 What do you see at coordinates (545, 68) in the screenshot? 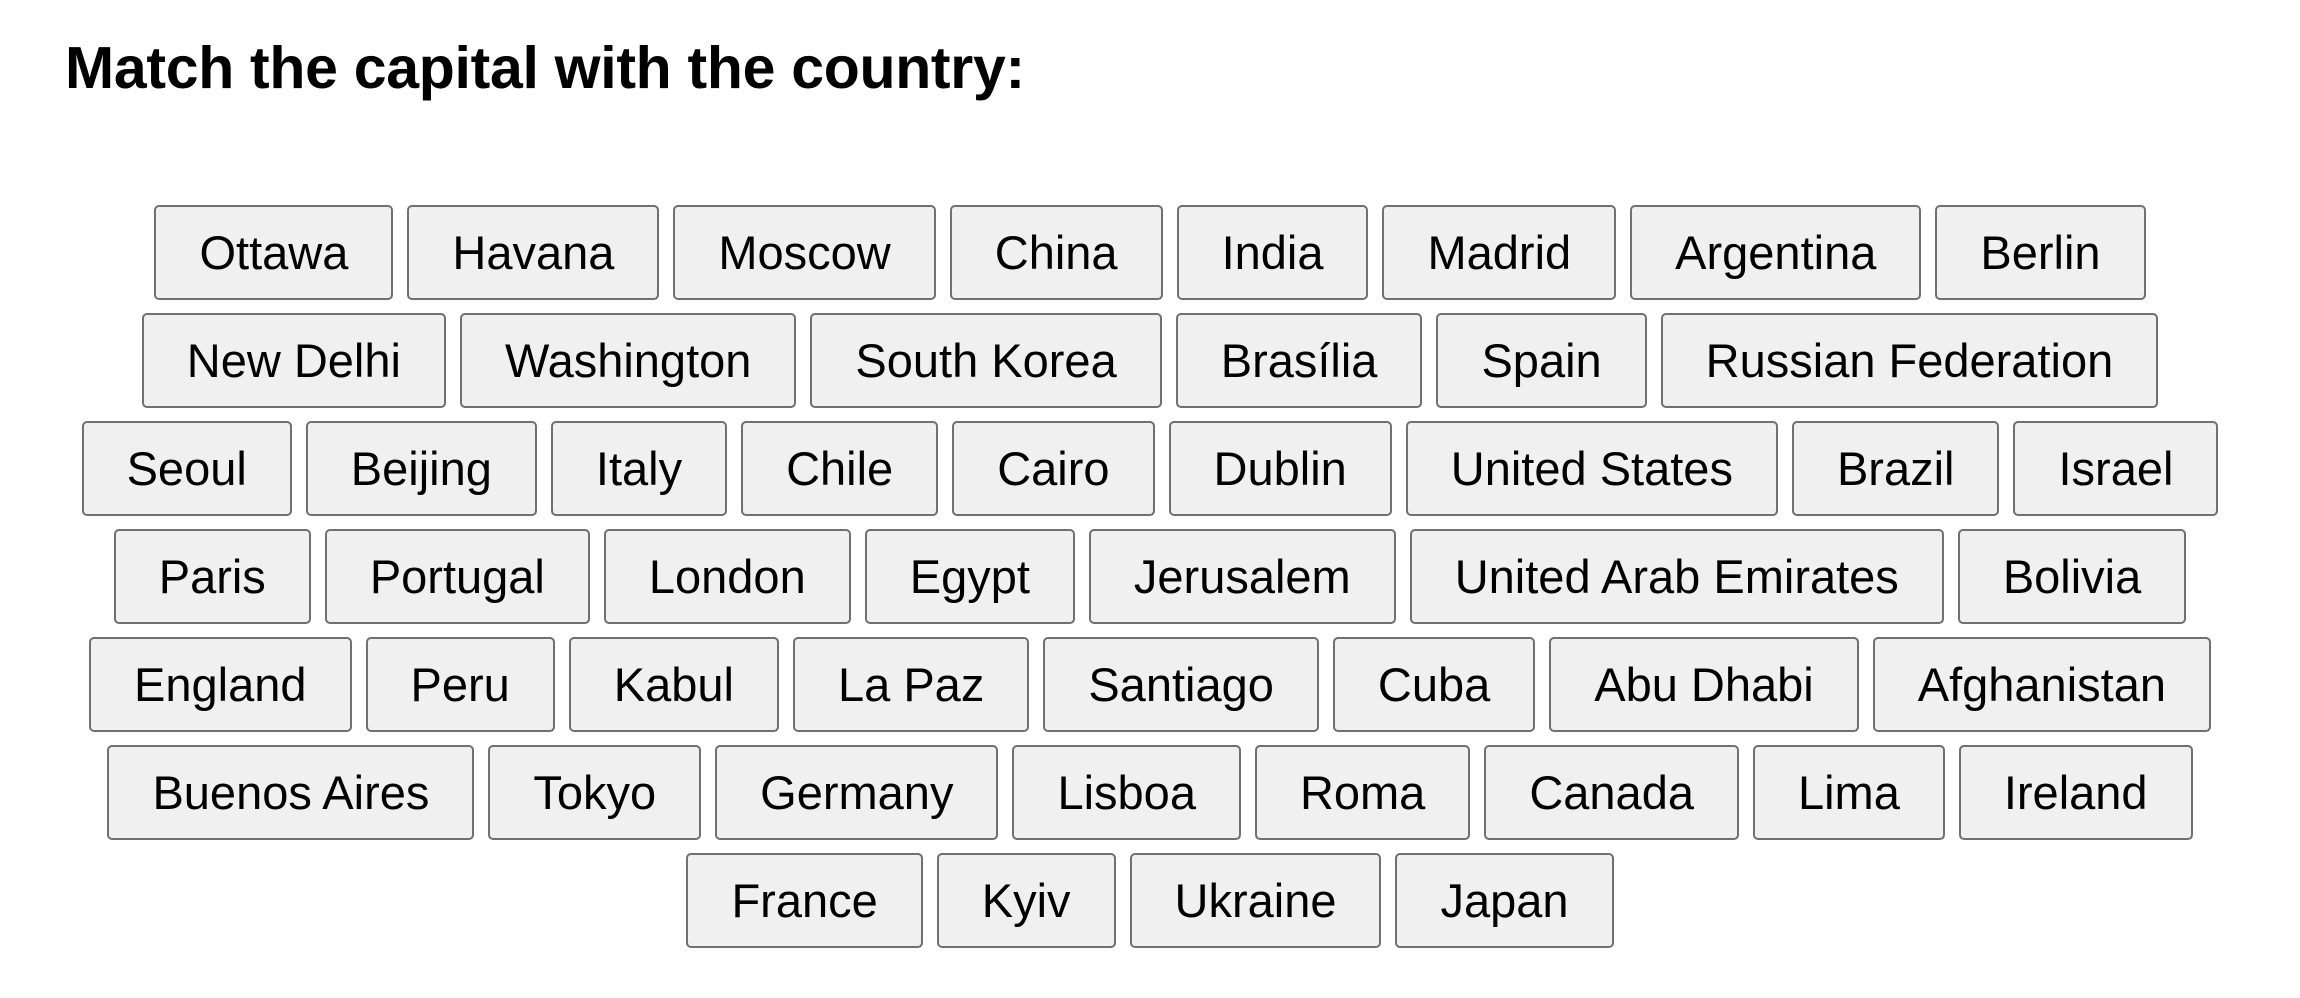
I see `page-title: Match the capital with the country:` at bounding box center [545, 68].